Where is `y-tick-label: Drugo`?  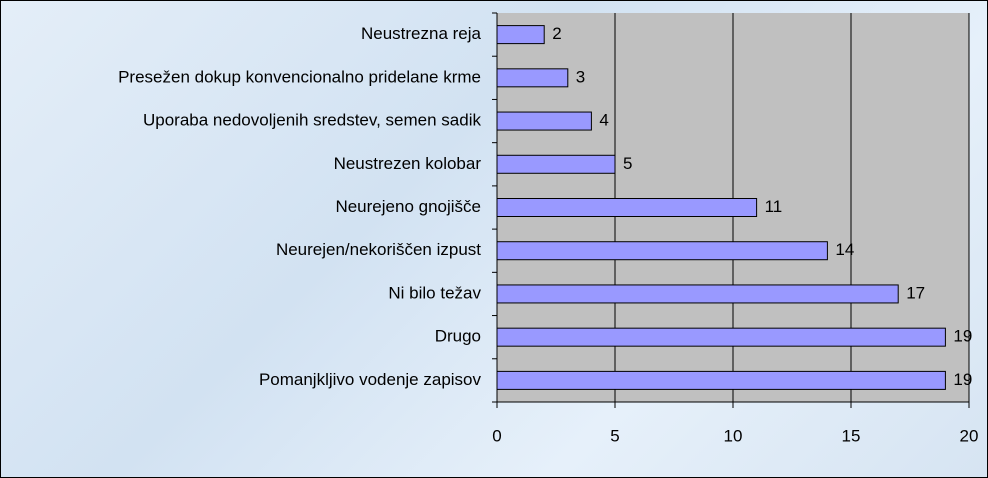
y-tick-label: Drugo is located at coordinates (458, 336).